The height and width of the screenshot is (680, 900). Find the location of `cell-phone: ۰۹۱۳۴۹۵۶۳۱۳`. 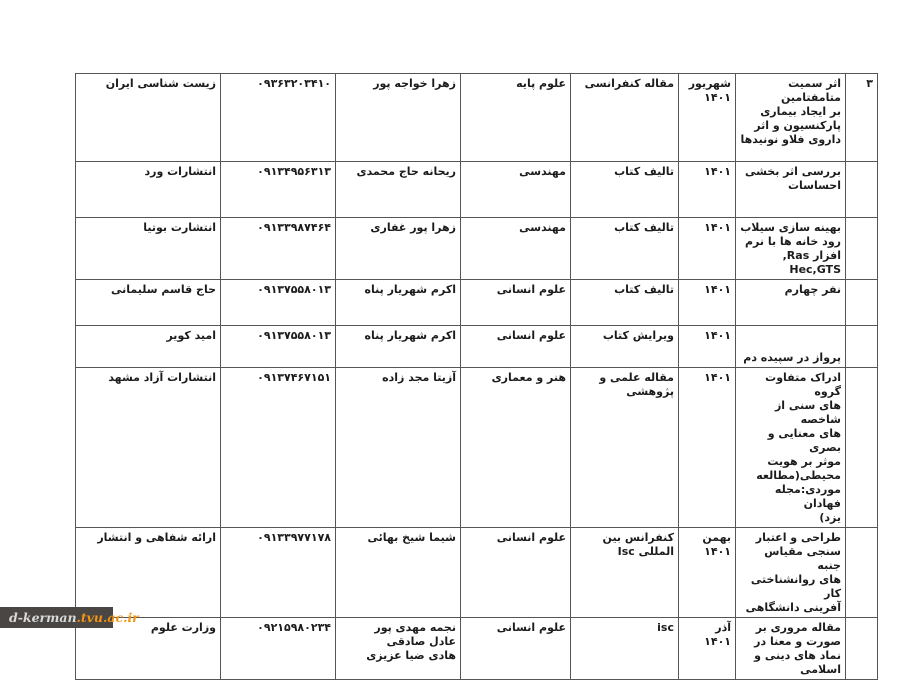

cell-phone: ۰۹۱۳۴۹۵۶۳۱۳ is located at coordinates (278, 189).